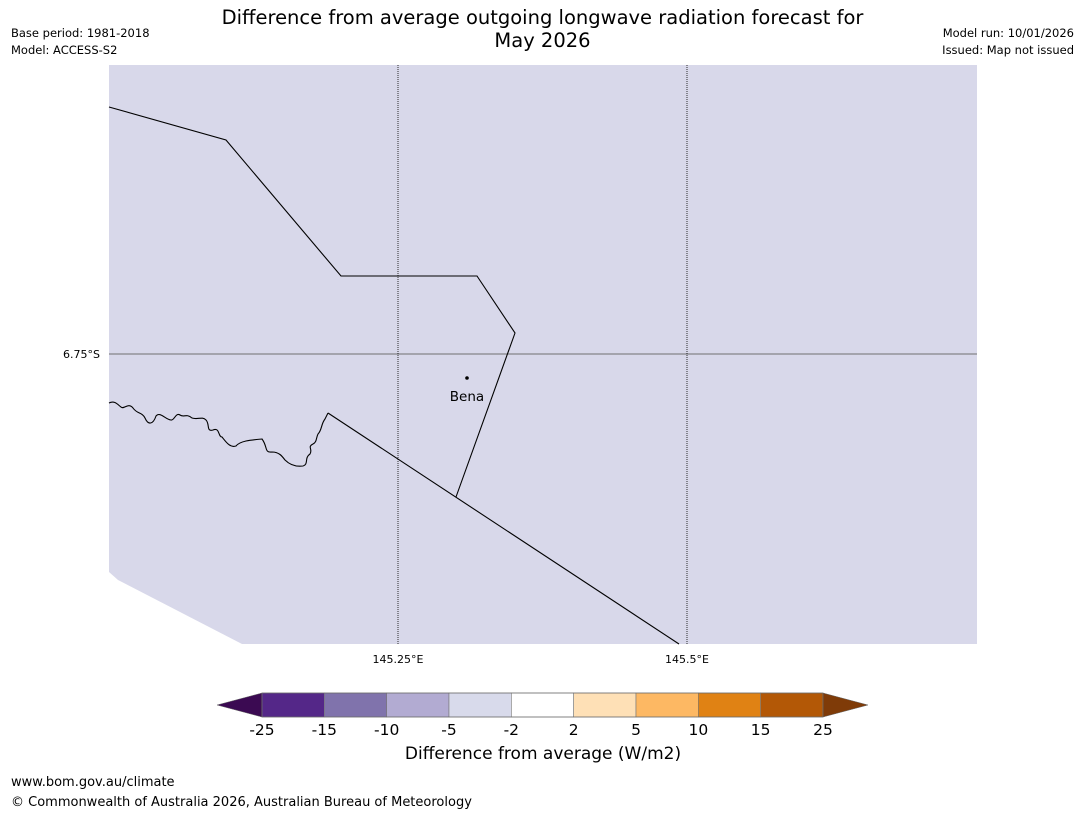  Describe the element at coordinates (80, 42) in the screenshot. I see `meta-left: Base period: 1981-2018 Model: ACCESS-S2` at that location.